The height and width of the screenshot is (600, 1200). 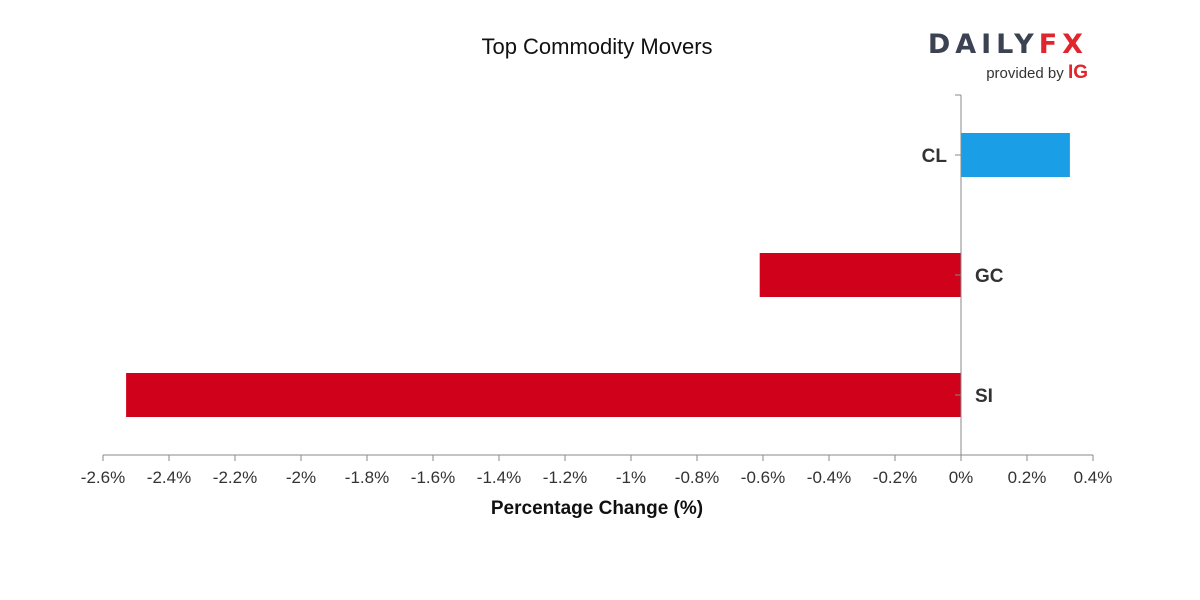 What do you see at coordinates (1063, 44) in the screenshot?
I see `logo-fx-text: FX` at bounding box center [1063, 44].